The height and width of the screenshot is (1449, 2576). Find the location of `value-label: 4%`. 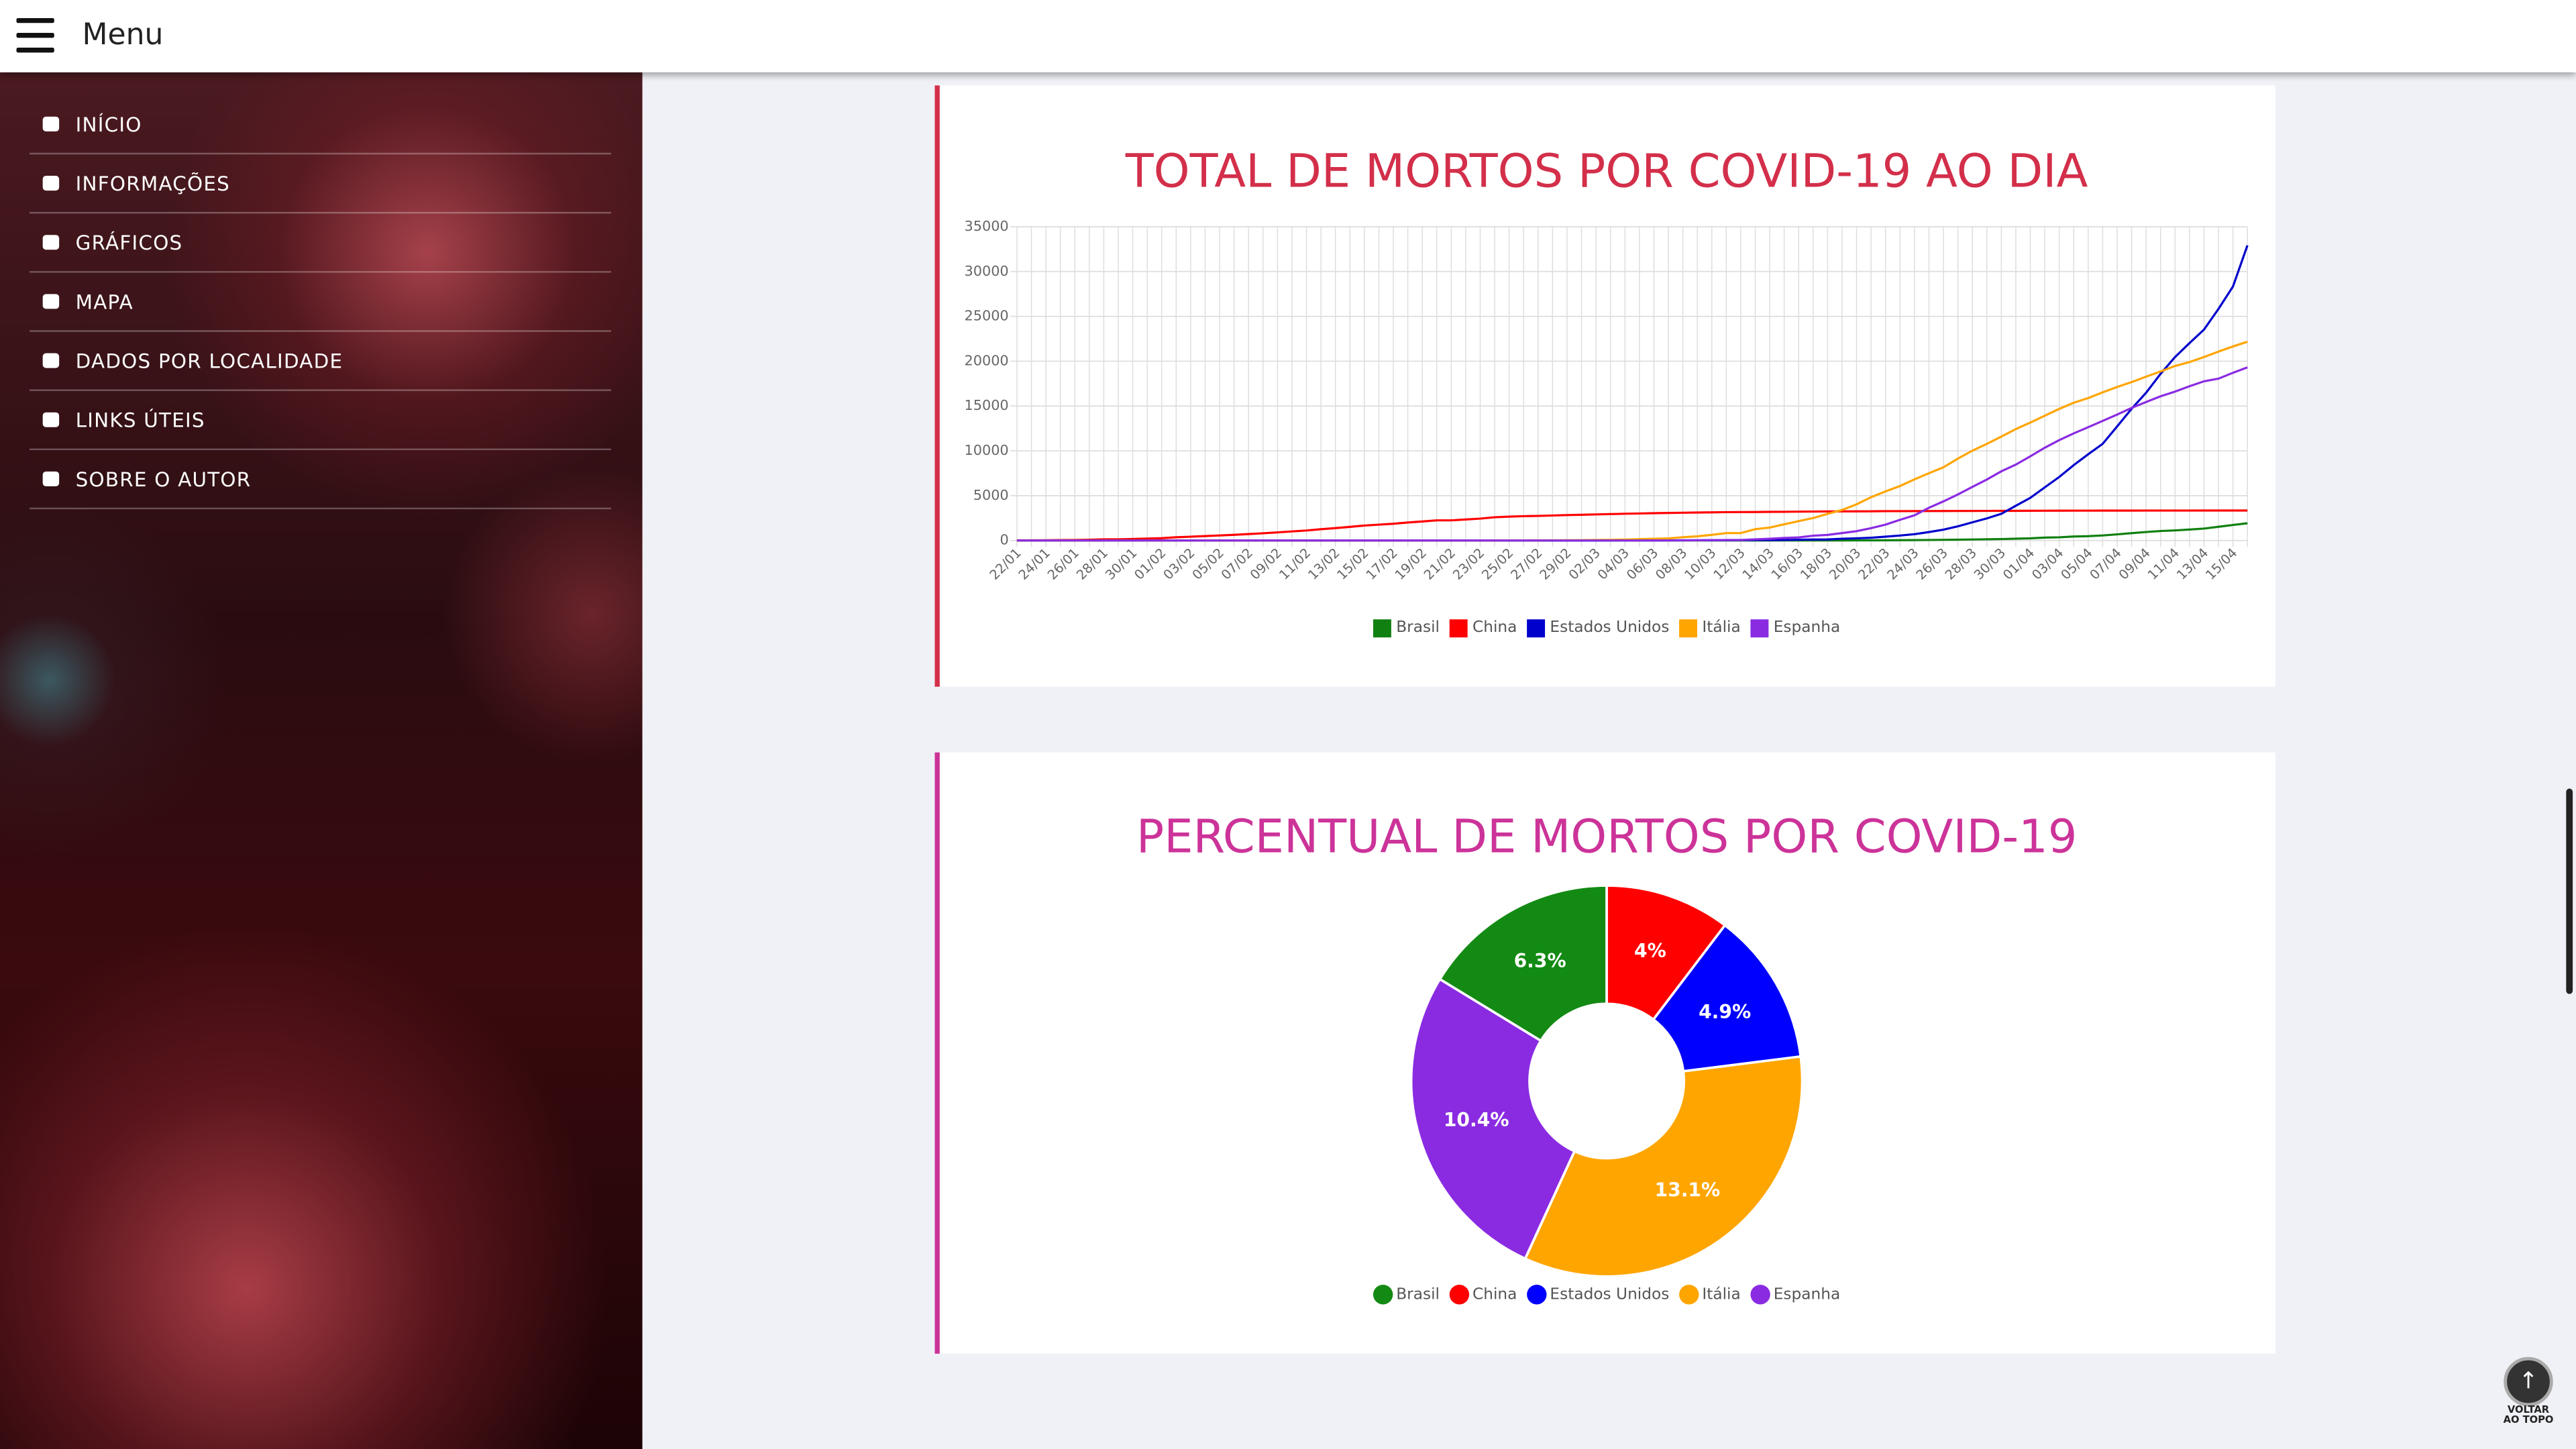

value-label: 4% is located at coordinates (1650, 951).